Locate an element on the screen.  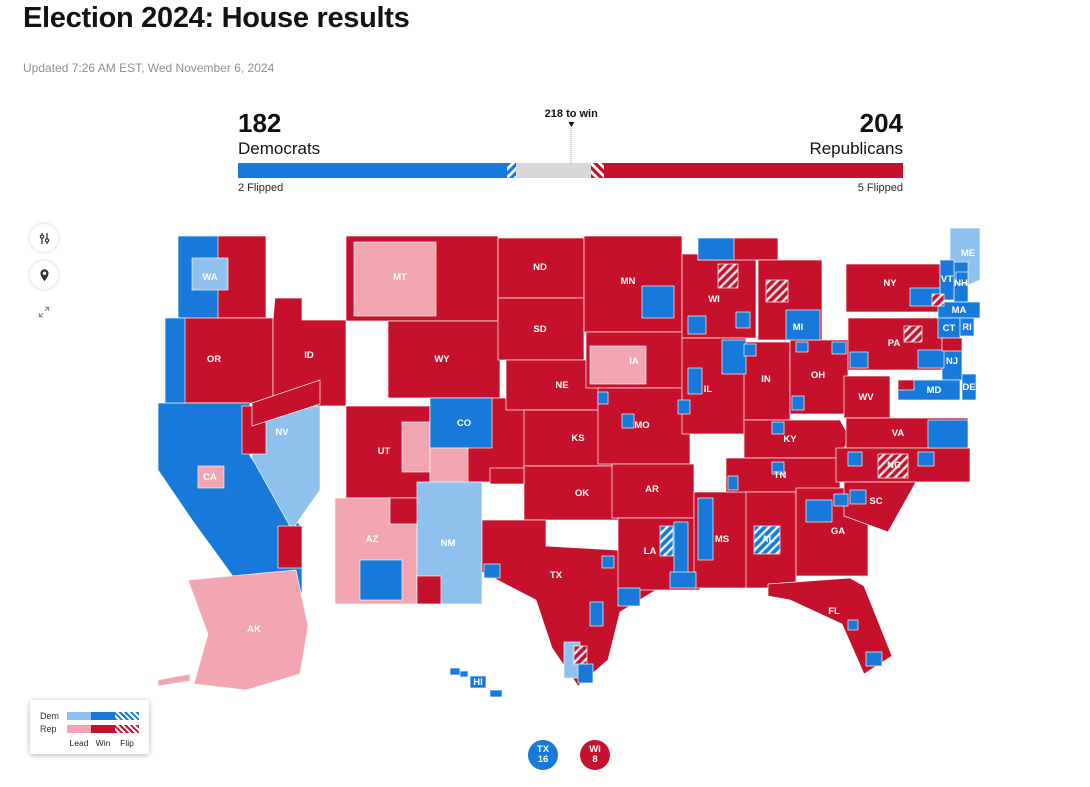
district-region-nm-s is located at coordinates (429, 590).